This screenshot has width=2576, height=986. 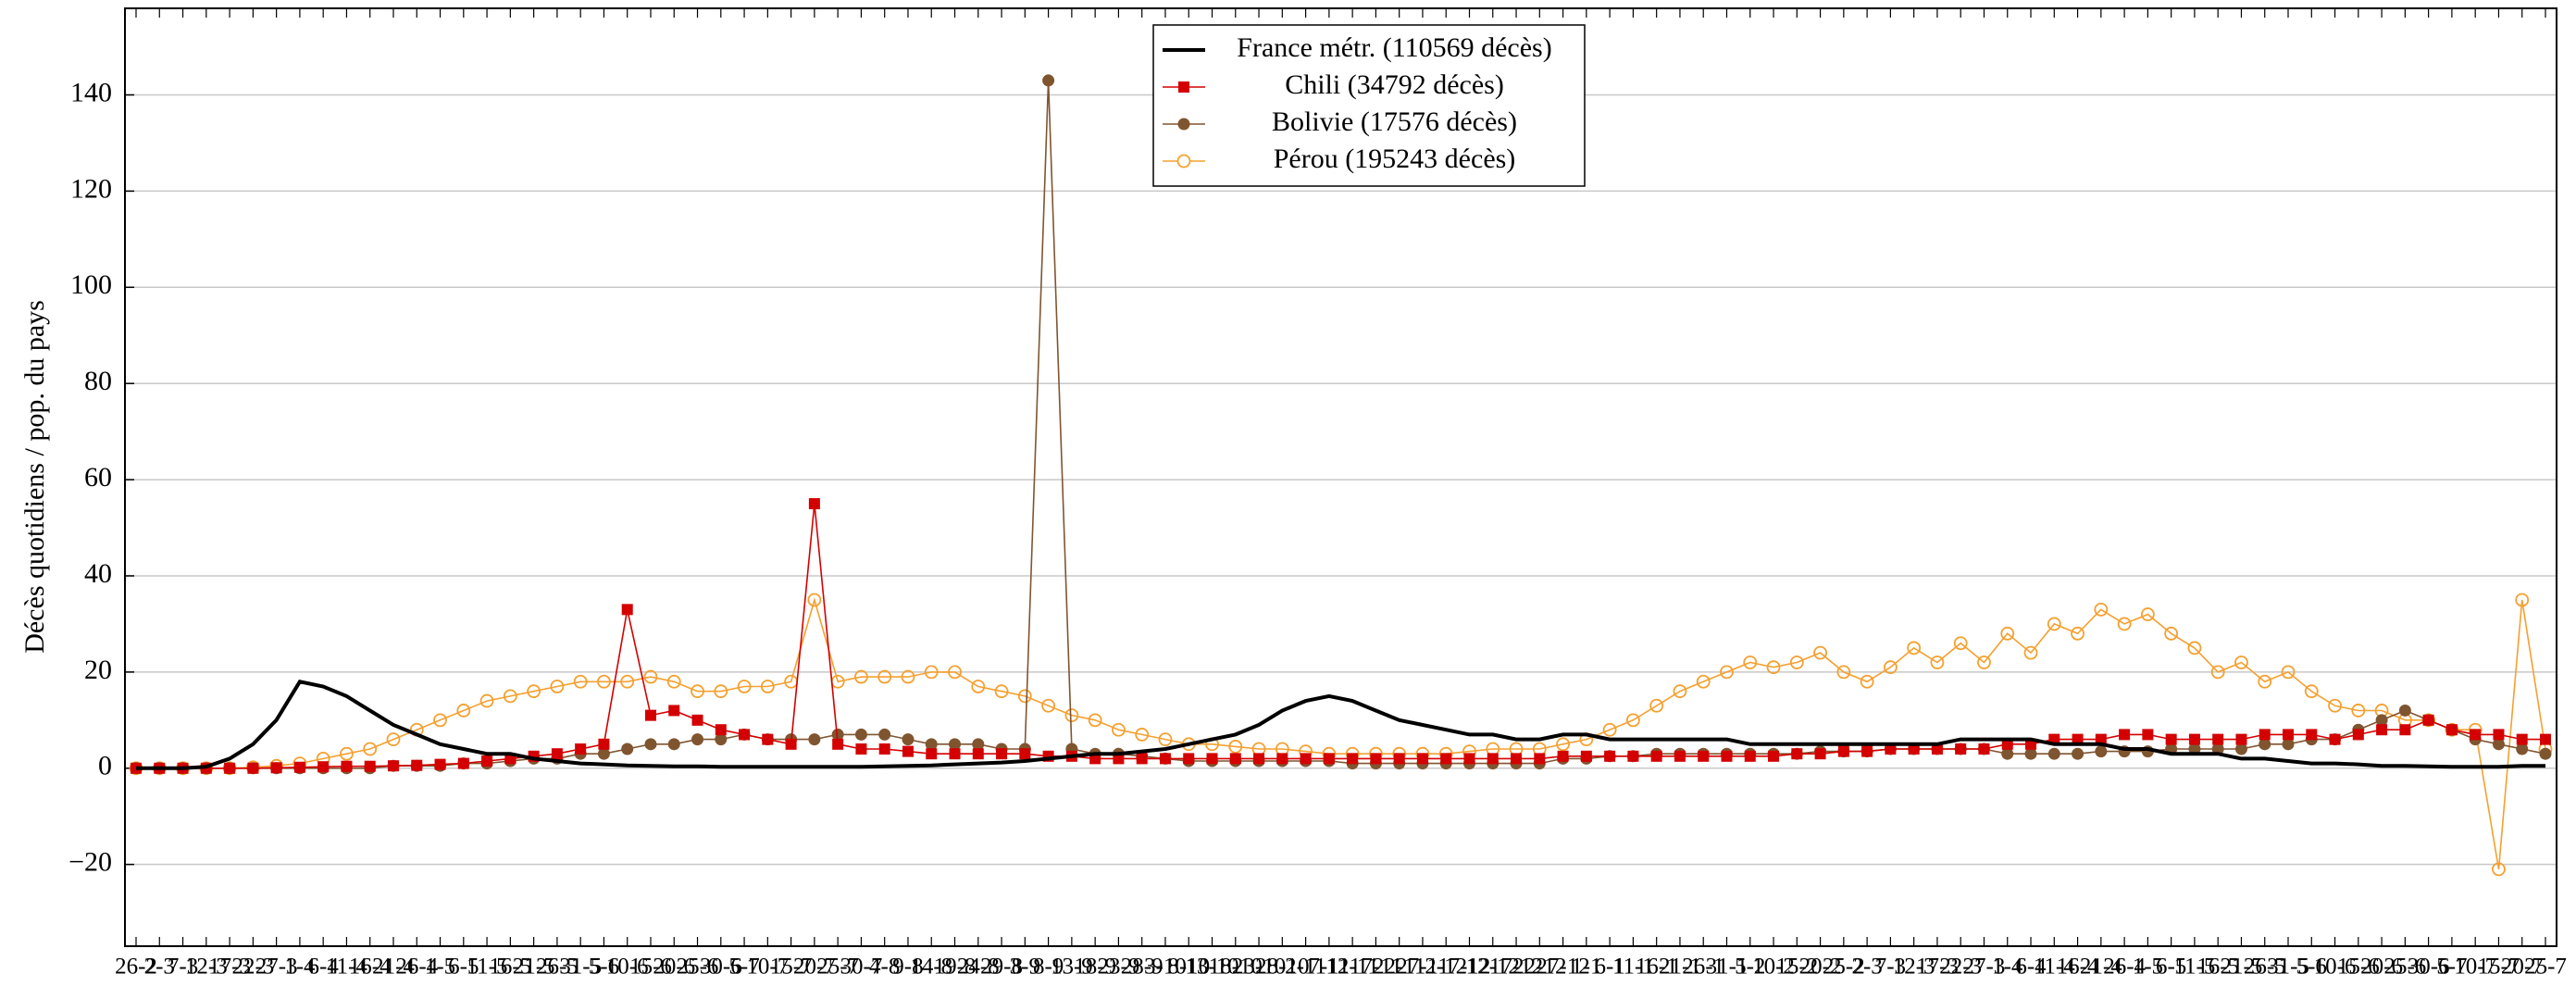 What do you see at coordinates (1259, 967) in the screenshot?
I see `x-tick-label: 23-10` at bounding box center [1259, 967].